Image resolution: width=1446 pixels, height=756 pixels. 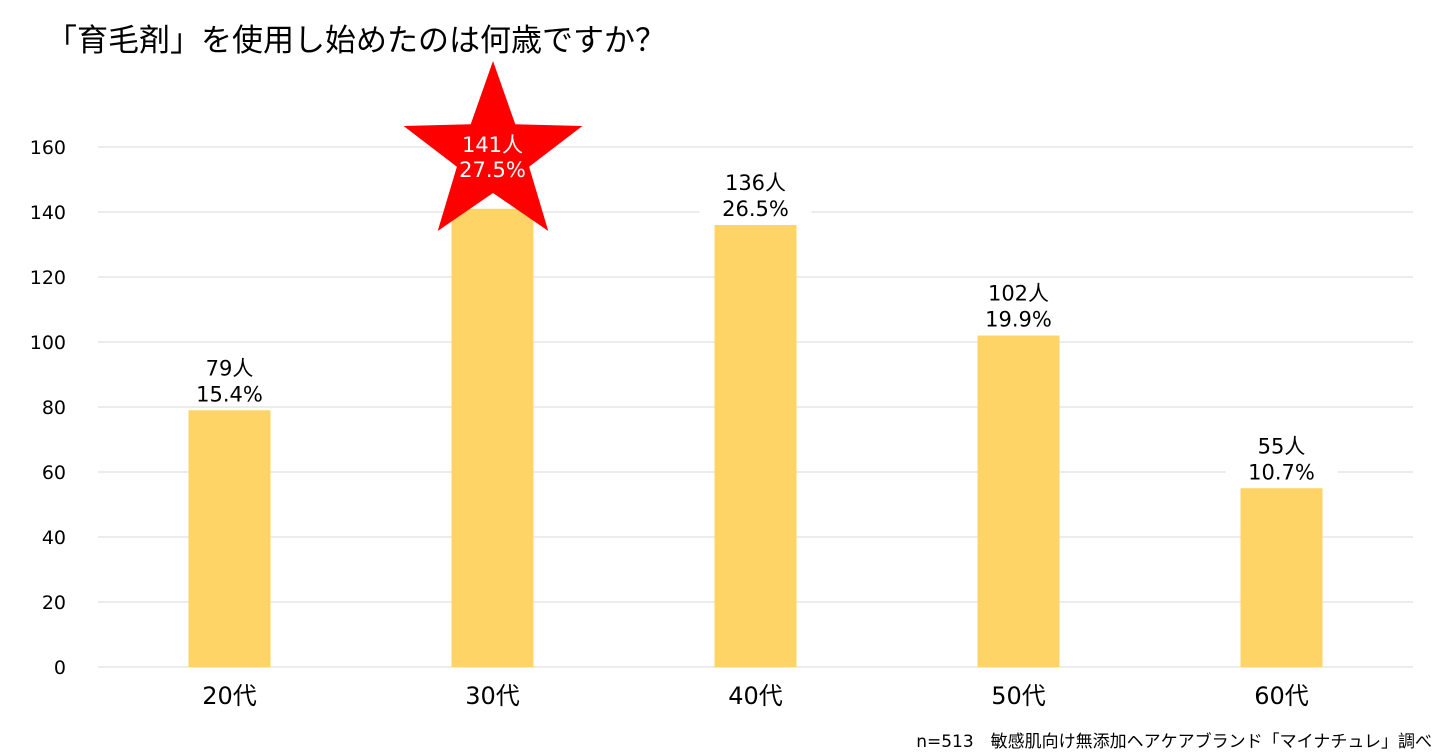 What do you see at coordinates (229, 696) in the screenshot?
I see `x-tick-label: 20代` at bounding box center [229, 696].